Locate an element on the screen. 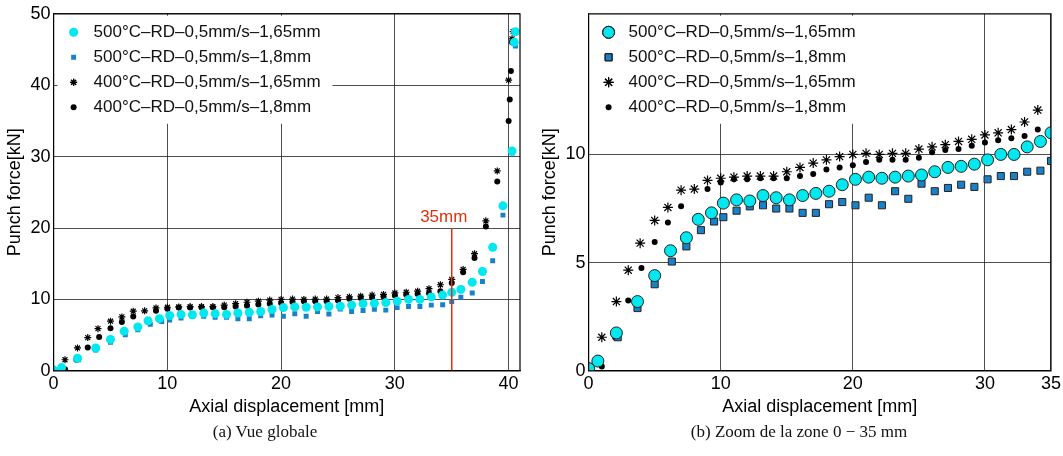 The height and width of the screenshot is (456, 1063). y-tick-label: 50 is located at coordinates (40, 12).